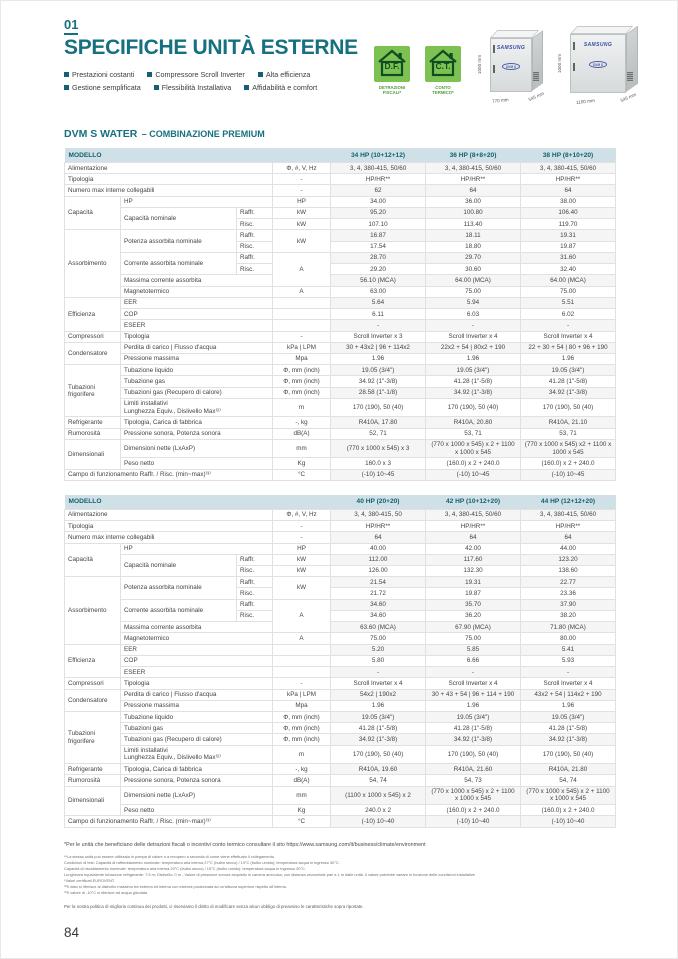  Describe the element at coordinates (574, 46) in the screenshot. I see `panel-slot` at that location.